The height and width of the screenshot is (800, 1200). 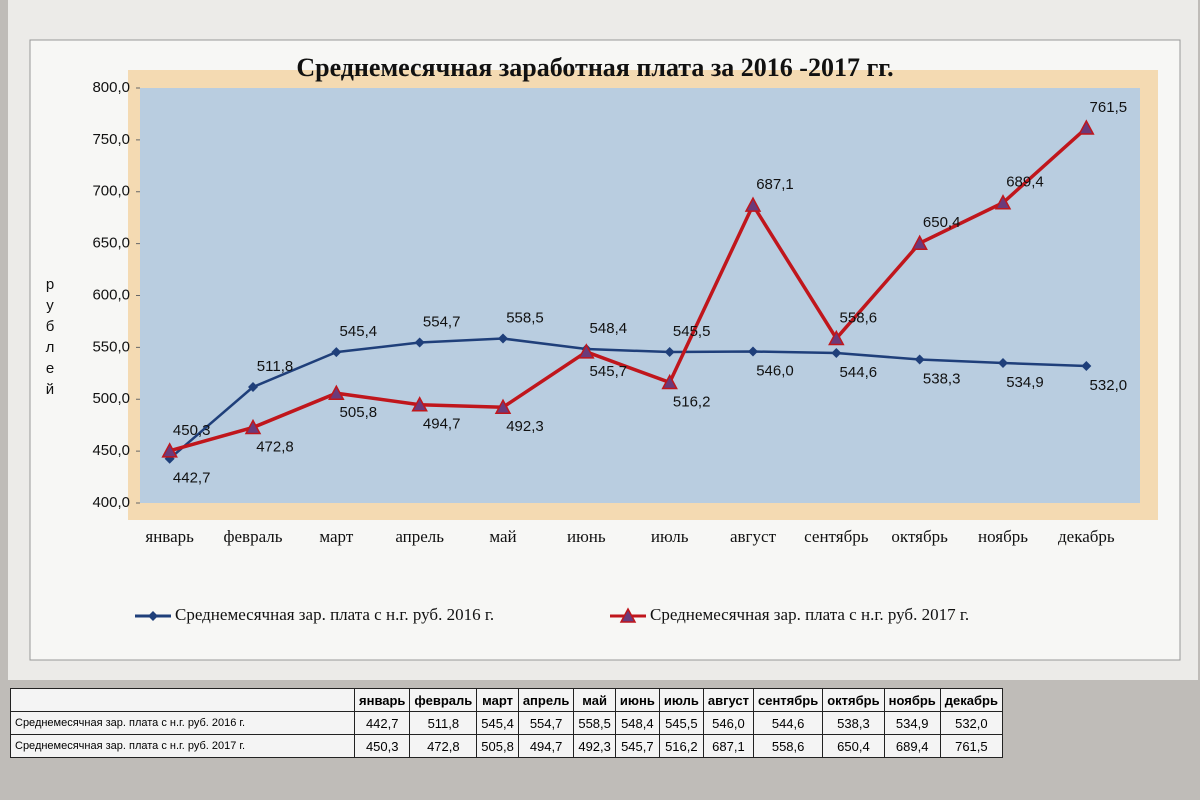 I want to click on x-tick-label: март, so click(x=336, y=536).